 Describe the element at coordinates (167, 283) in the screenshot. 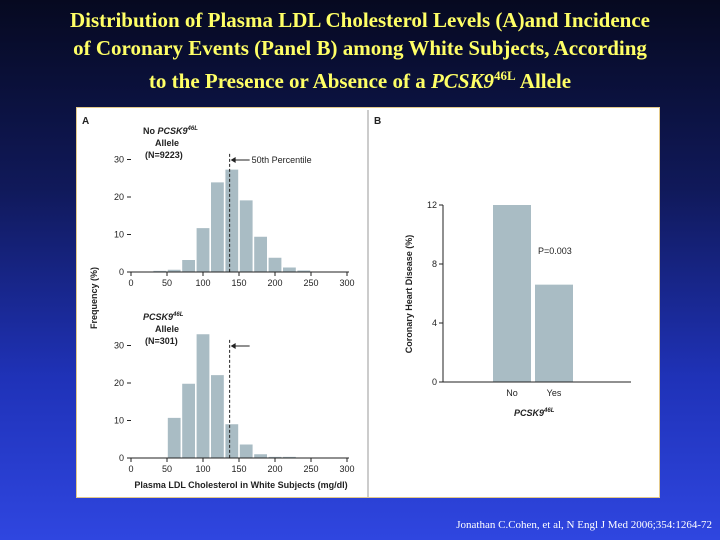

I see `histogram-1-x-tick-label: 50` at that location.